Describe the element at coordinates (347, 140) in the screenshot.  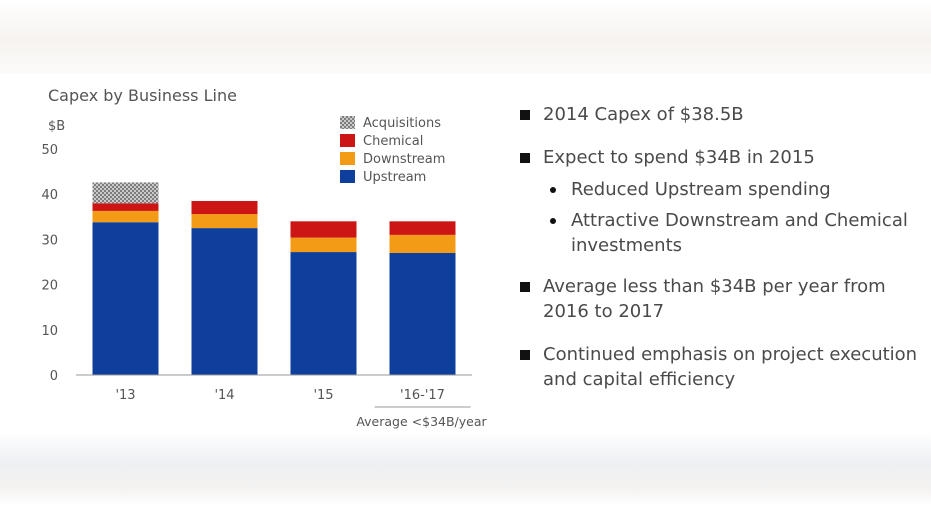
I see `legend-swatch-chemical` at that location.